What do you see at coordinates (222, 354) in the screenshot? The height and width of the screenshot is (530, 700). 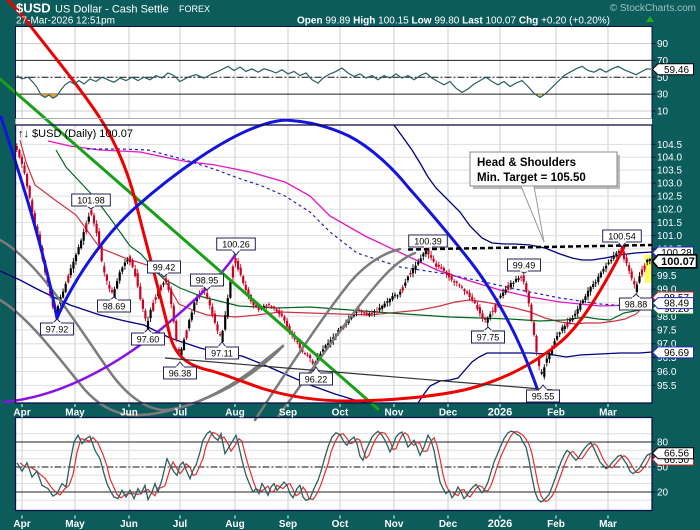 I see `svg-text: 97.11` at bounding box center [222, 354].